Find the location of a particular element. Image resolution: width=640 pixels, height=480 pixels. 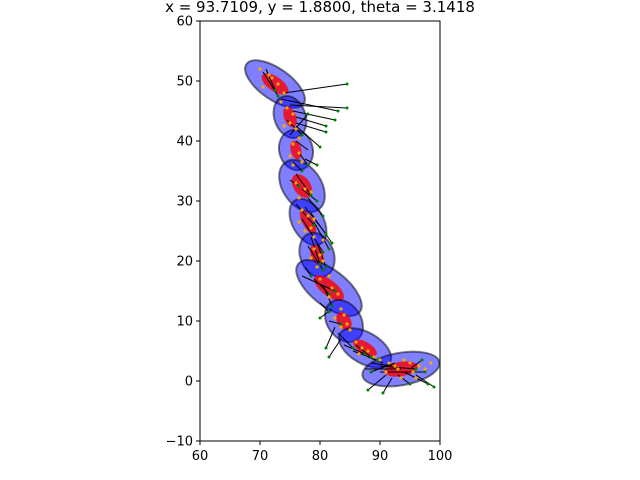

y-tick-label: 20 is located at coordinates (184, 262).